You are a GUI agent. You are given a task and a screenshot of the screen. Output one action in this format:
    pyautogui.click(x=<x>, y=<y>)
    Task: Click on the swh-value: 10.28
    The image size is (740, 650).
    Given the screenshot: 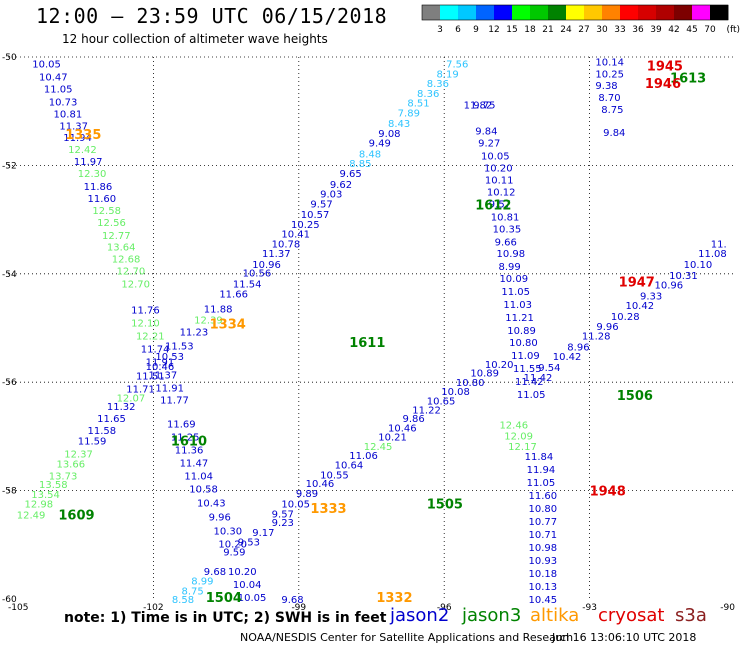 What is the action you would take?
    pyautogui.click(x=625, y=317)
    